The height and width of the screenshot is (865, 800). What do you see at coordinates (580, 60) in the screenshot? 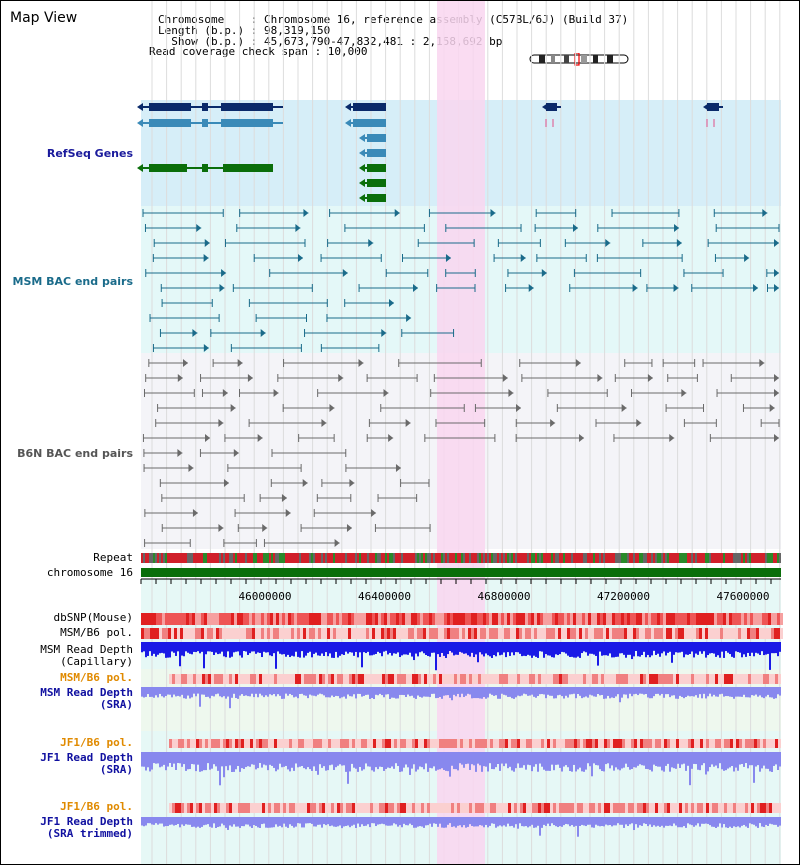
I see `chromosome-ideogram` at bounding box center [580, 60].